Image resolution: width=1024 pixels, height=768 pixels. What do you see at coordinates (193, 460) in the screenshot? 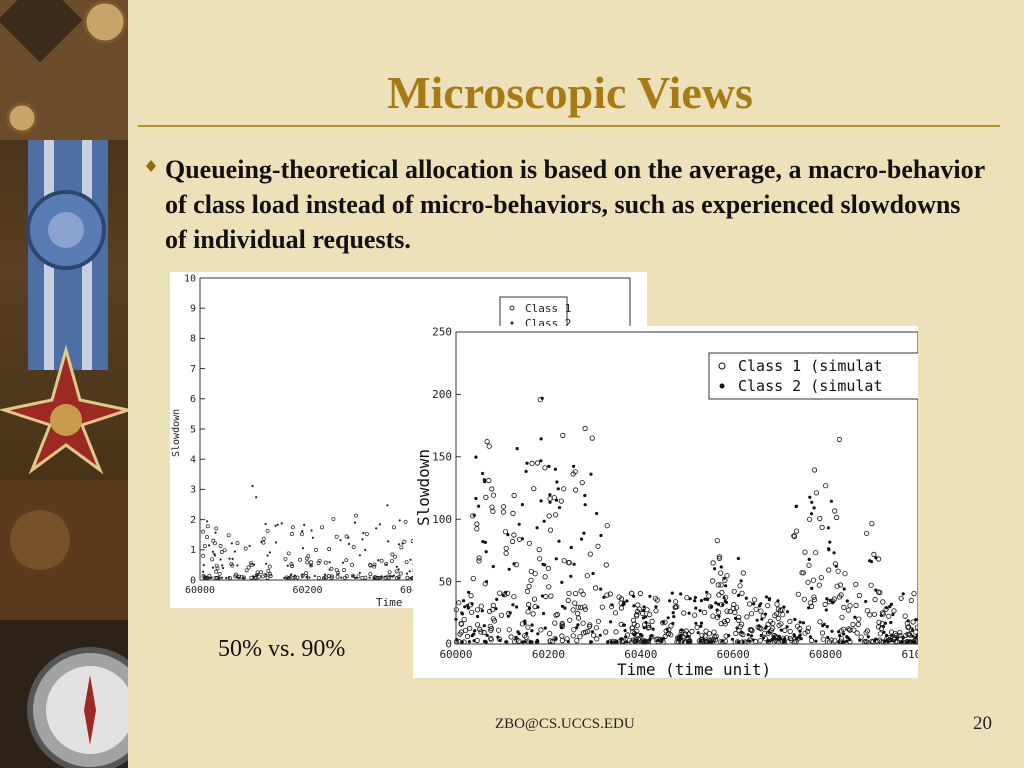
I see `y-tick-label: 4` at bounding box center [193, 460].